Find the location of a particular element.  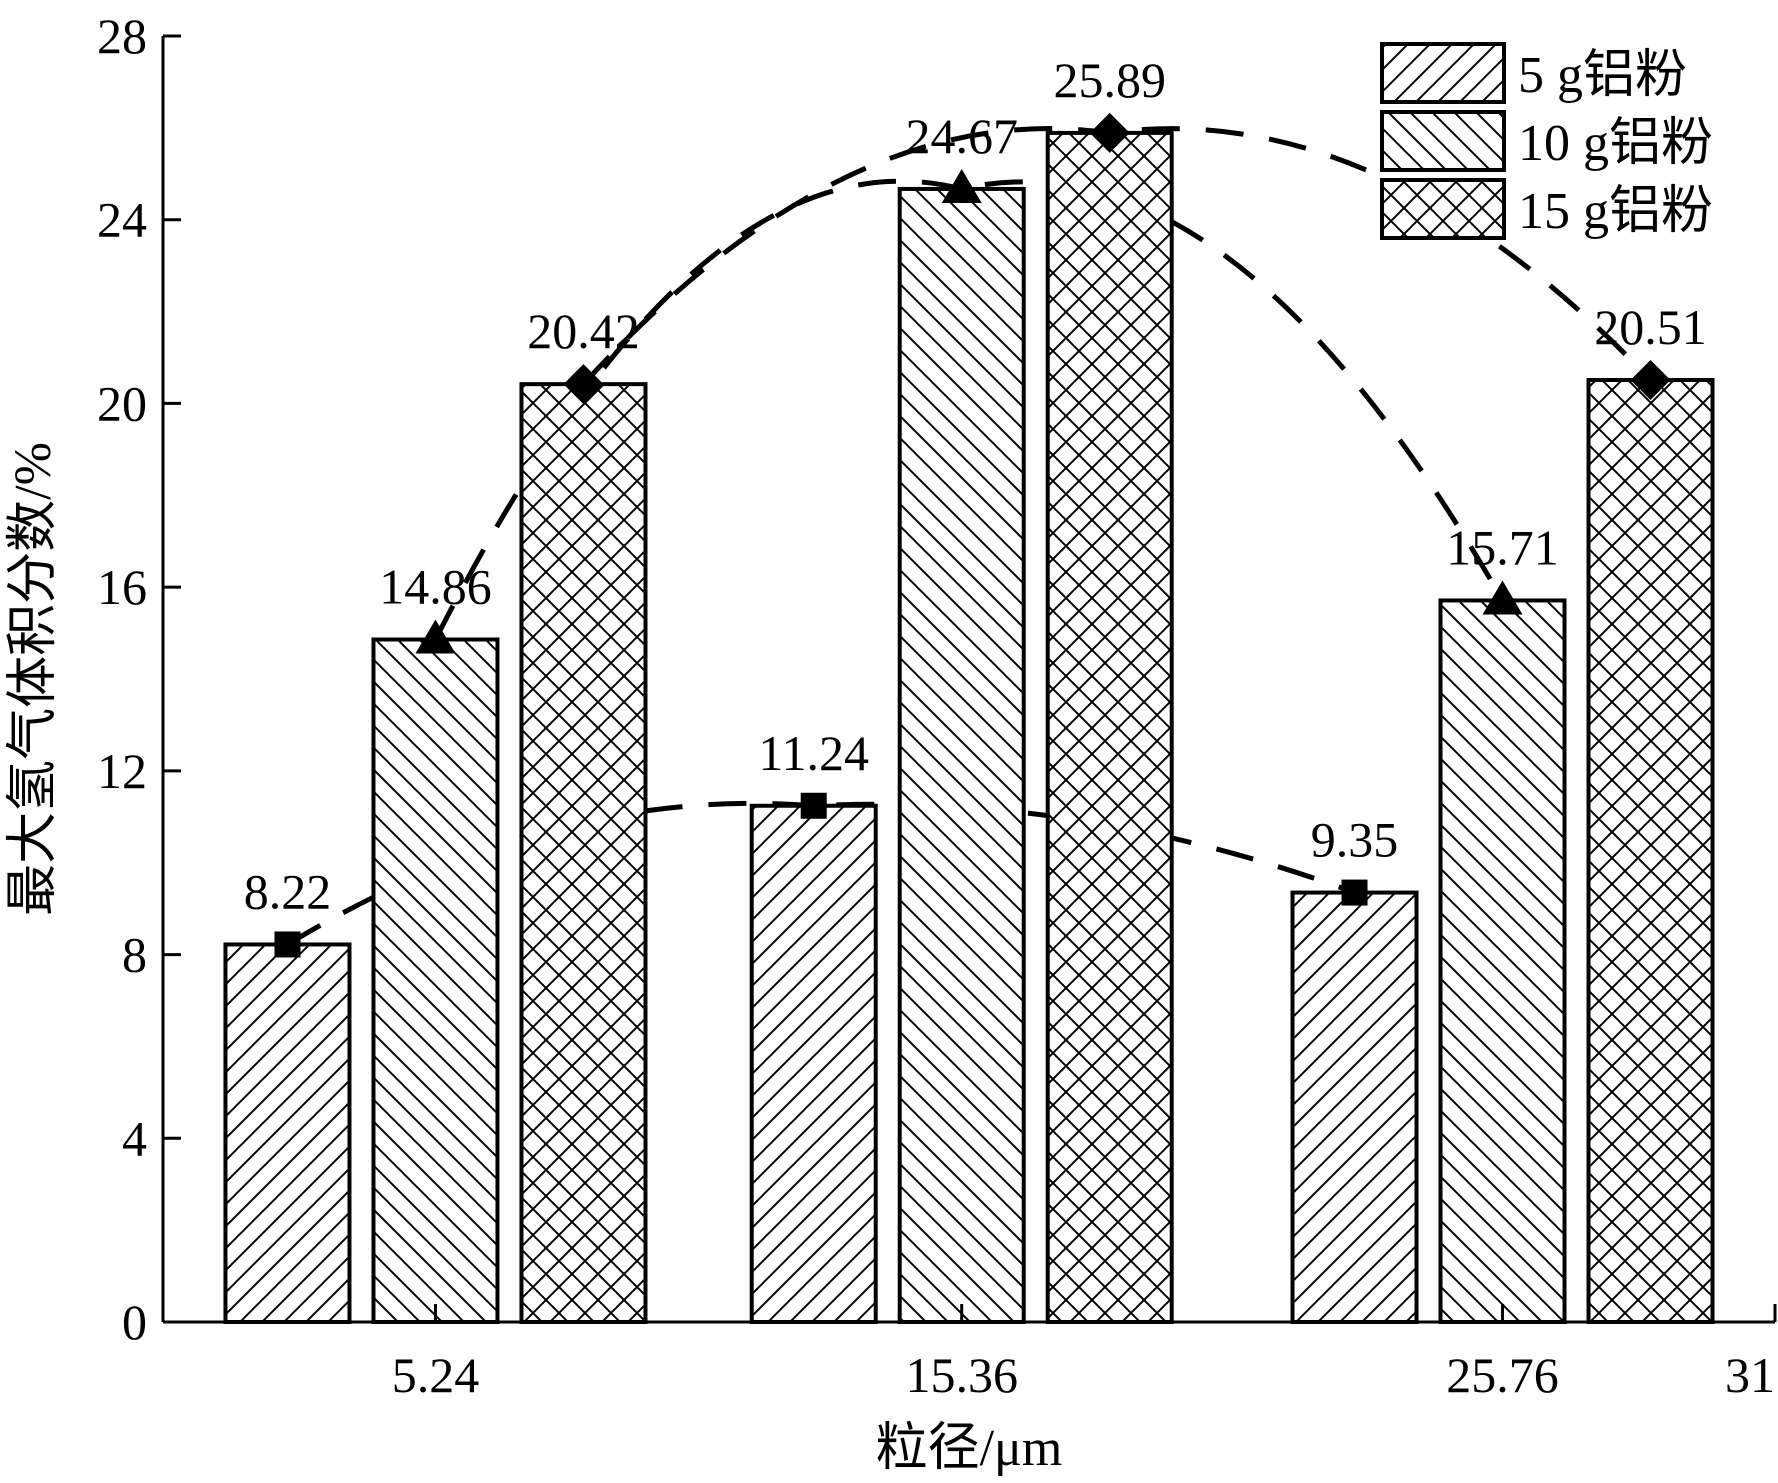

y-tick-label: 0 is located at coordinates (134, 1322).